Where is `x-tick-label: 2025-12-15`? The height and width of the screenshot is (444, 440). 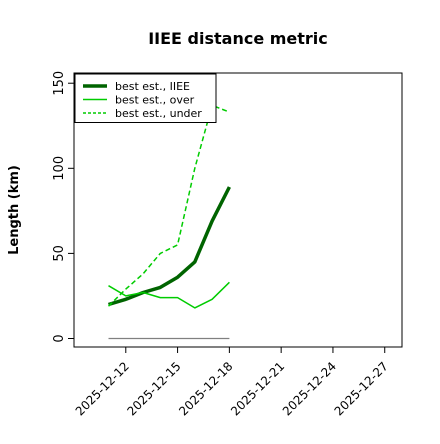
x-tick-label: 2025-12-15 is located at coordinates (153, 388).